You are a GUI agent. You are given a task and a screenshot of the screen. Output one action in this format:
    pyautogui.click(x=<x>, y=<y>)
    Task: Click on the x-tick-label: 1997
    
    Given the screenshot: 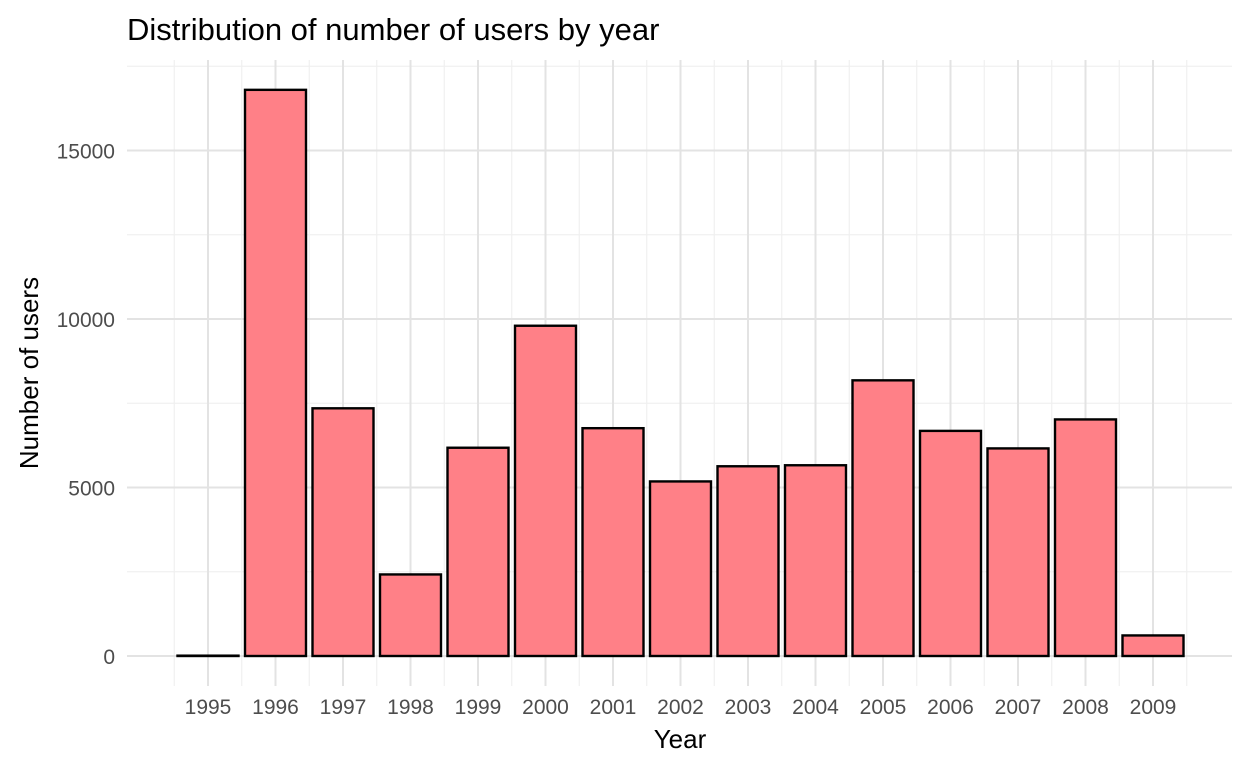 What is the action you would take?
    pyautogui.click(x=343, y=707)
    